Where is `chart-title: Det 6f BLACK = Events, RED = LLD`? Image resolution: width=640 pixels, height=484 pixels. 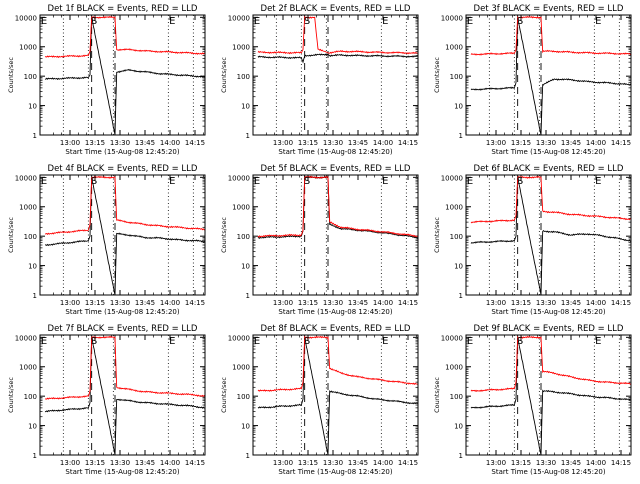 chart-title: Det 6f BLACK = Events, RED = LLD is located at coordinates (549, 169).